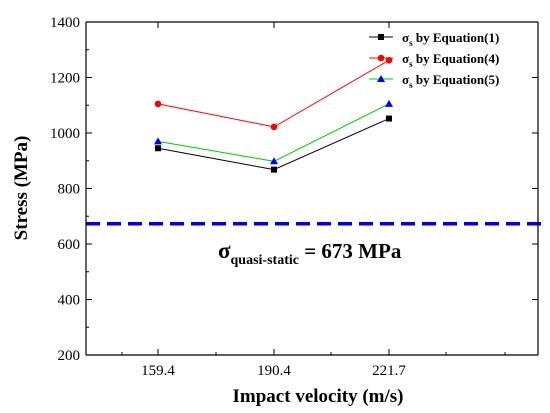 The image size is (550, 413). I want to click on y-tick-label-800: 800, so click(69, 190).